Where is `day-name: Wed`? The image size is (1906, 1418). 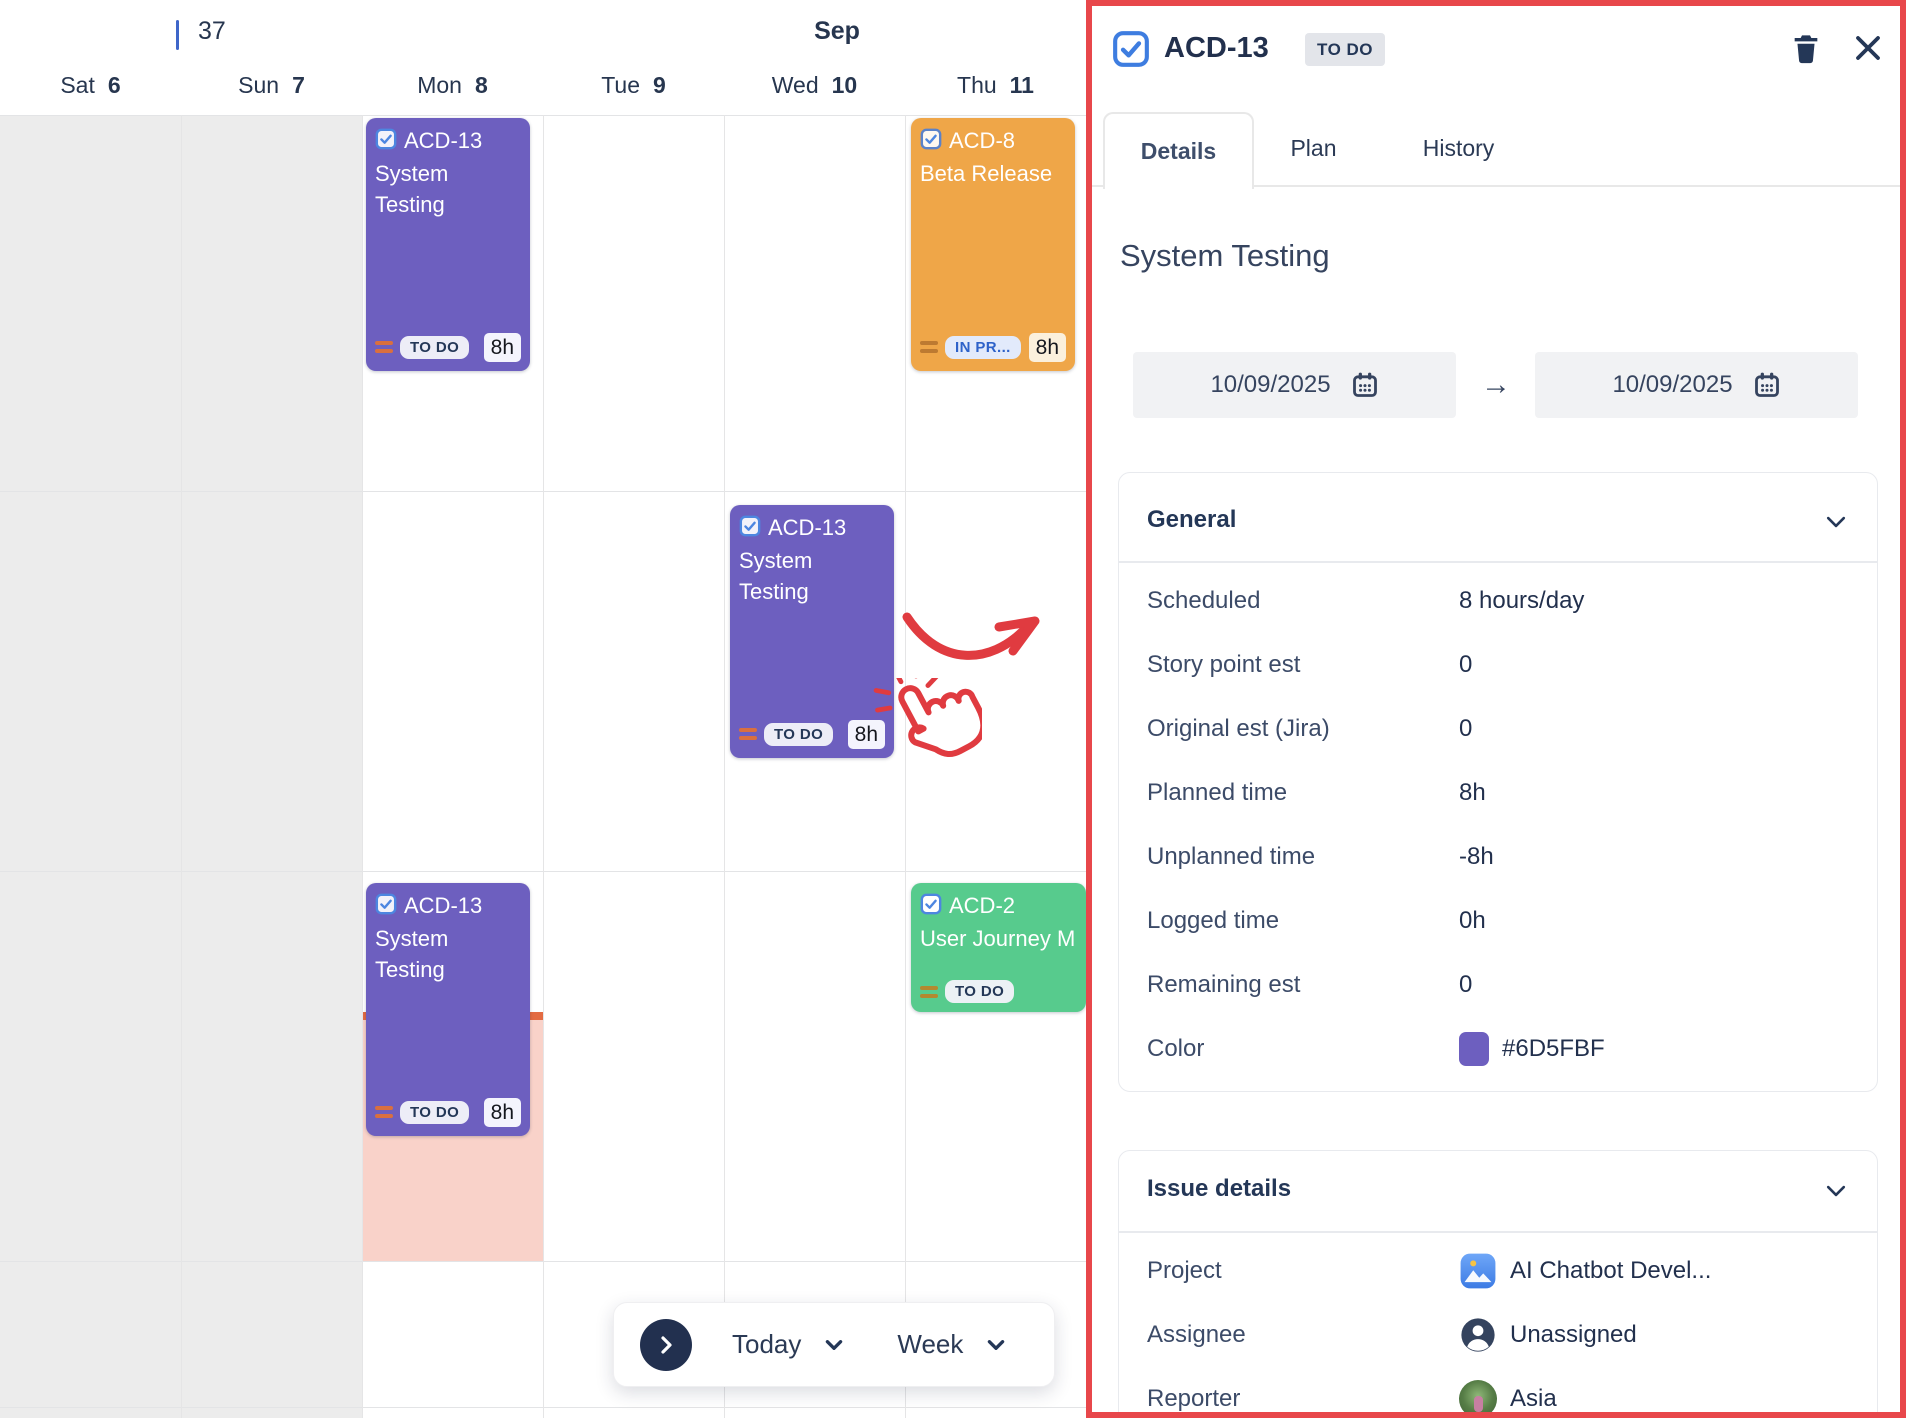
day-name: Wed is located at coordinates (795, 85).